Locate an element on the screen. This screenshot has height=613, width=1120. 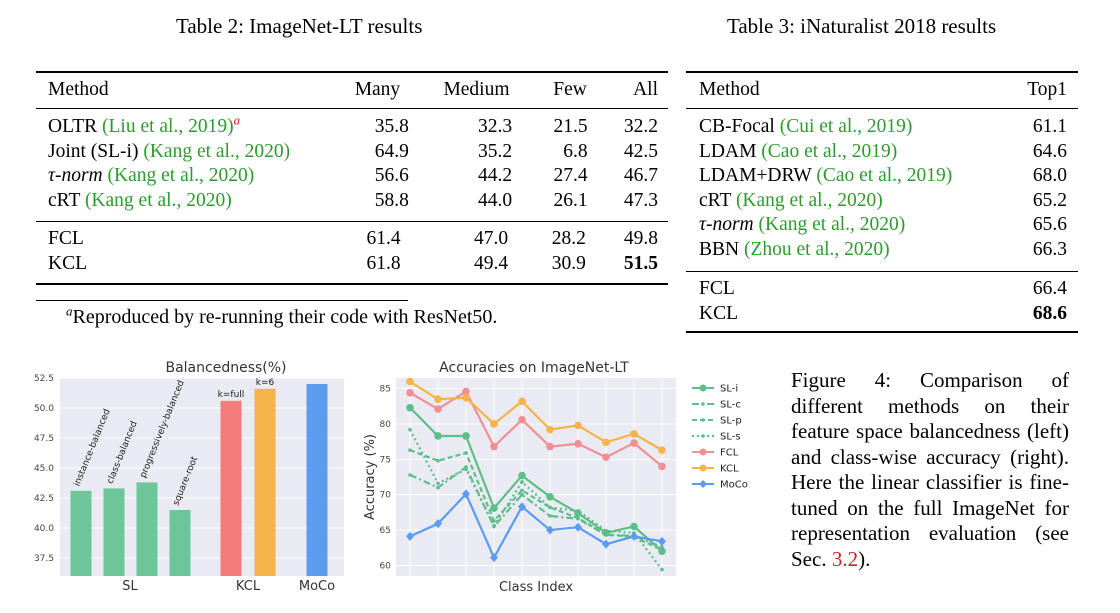
table-row: FCL 61.4 47.0 28.2 49.8 is located at coordinates (353, 239).